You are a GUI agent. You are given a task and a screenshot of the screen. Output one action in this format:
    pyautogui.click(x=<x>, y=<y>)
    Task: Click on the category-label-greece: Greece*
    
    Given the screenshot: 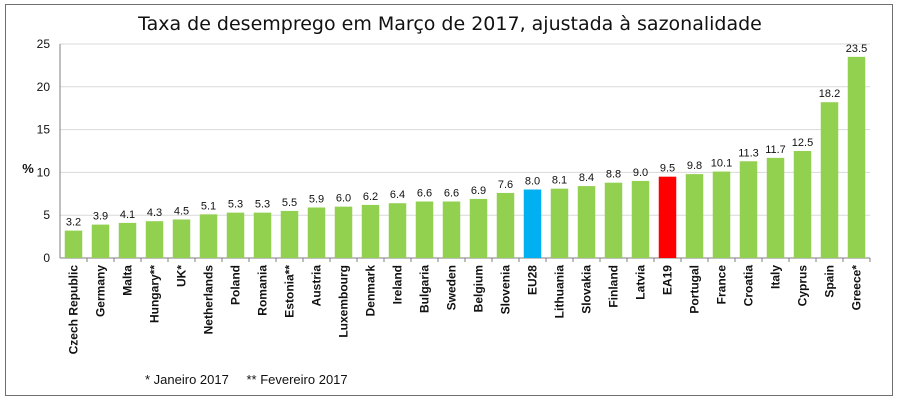 What is the action you would take?
    pyautogui.click(x=857, y=288)
    